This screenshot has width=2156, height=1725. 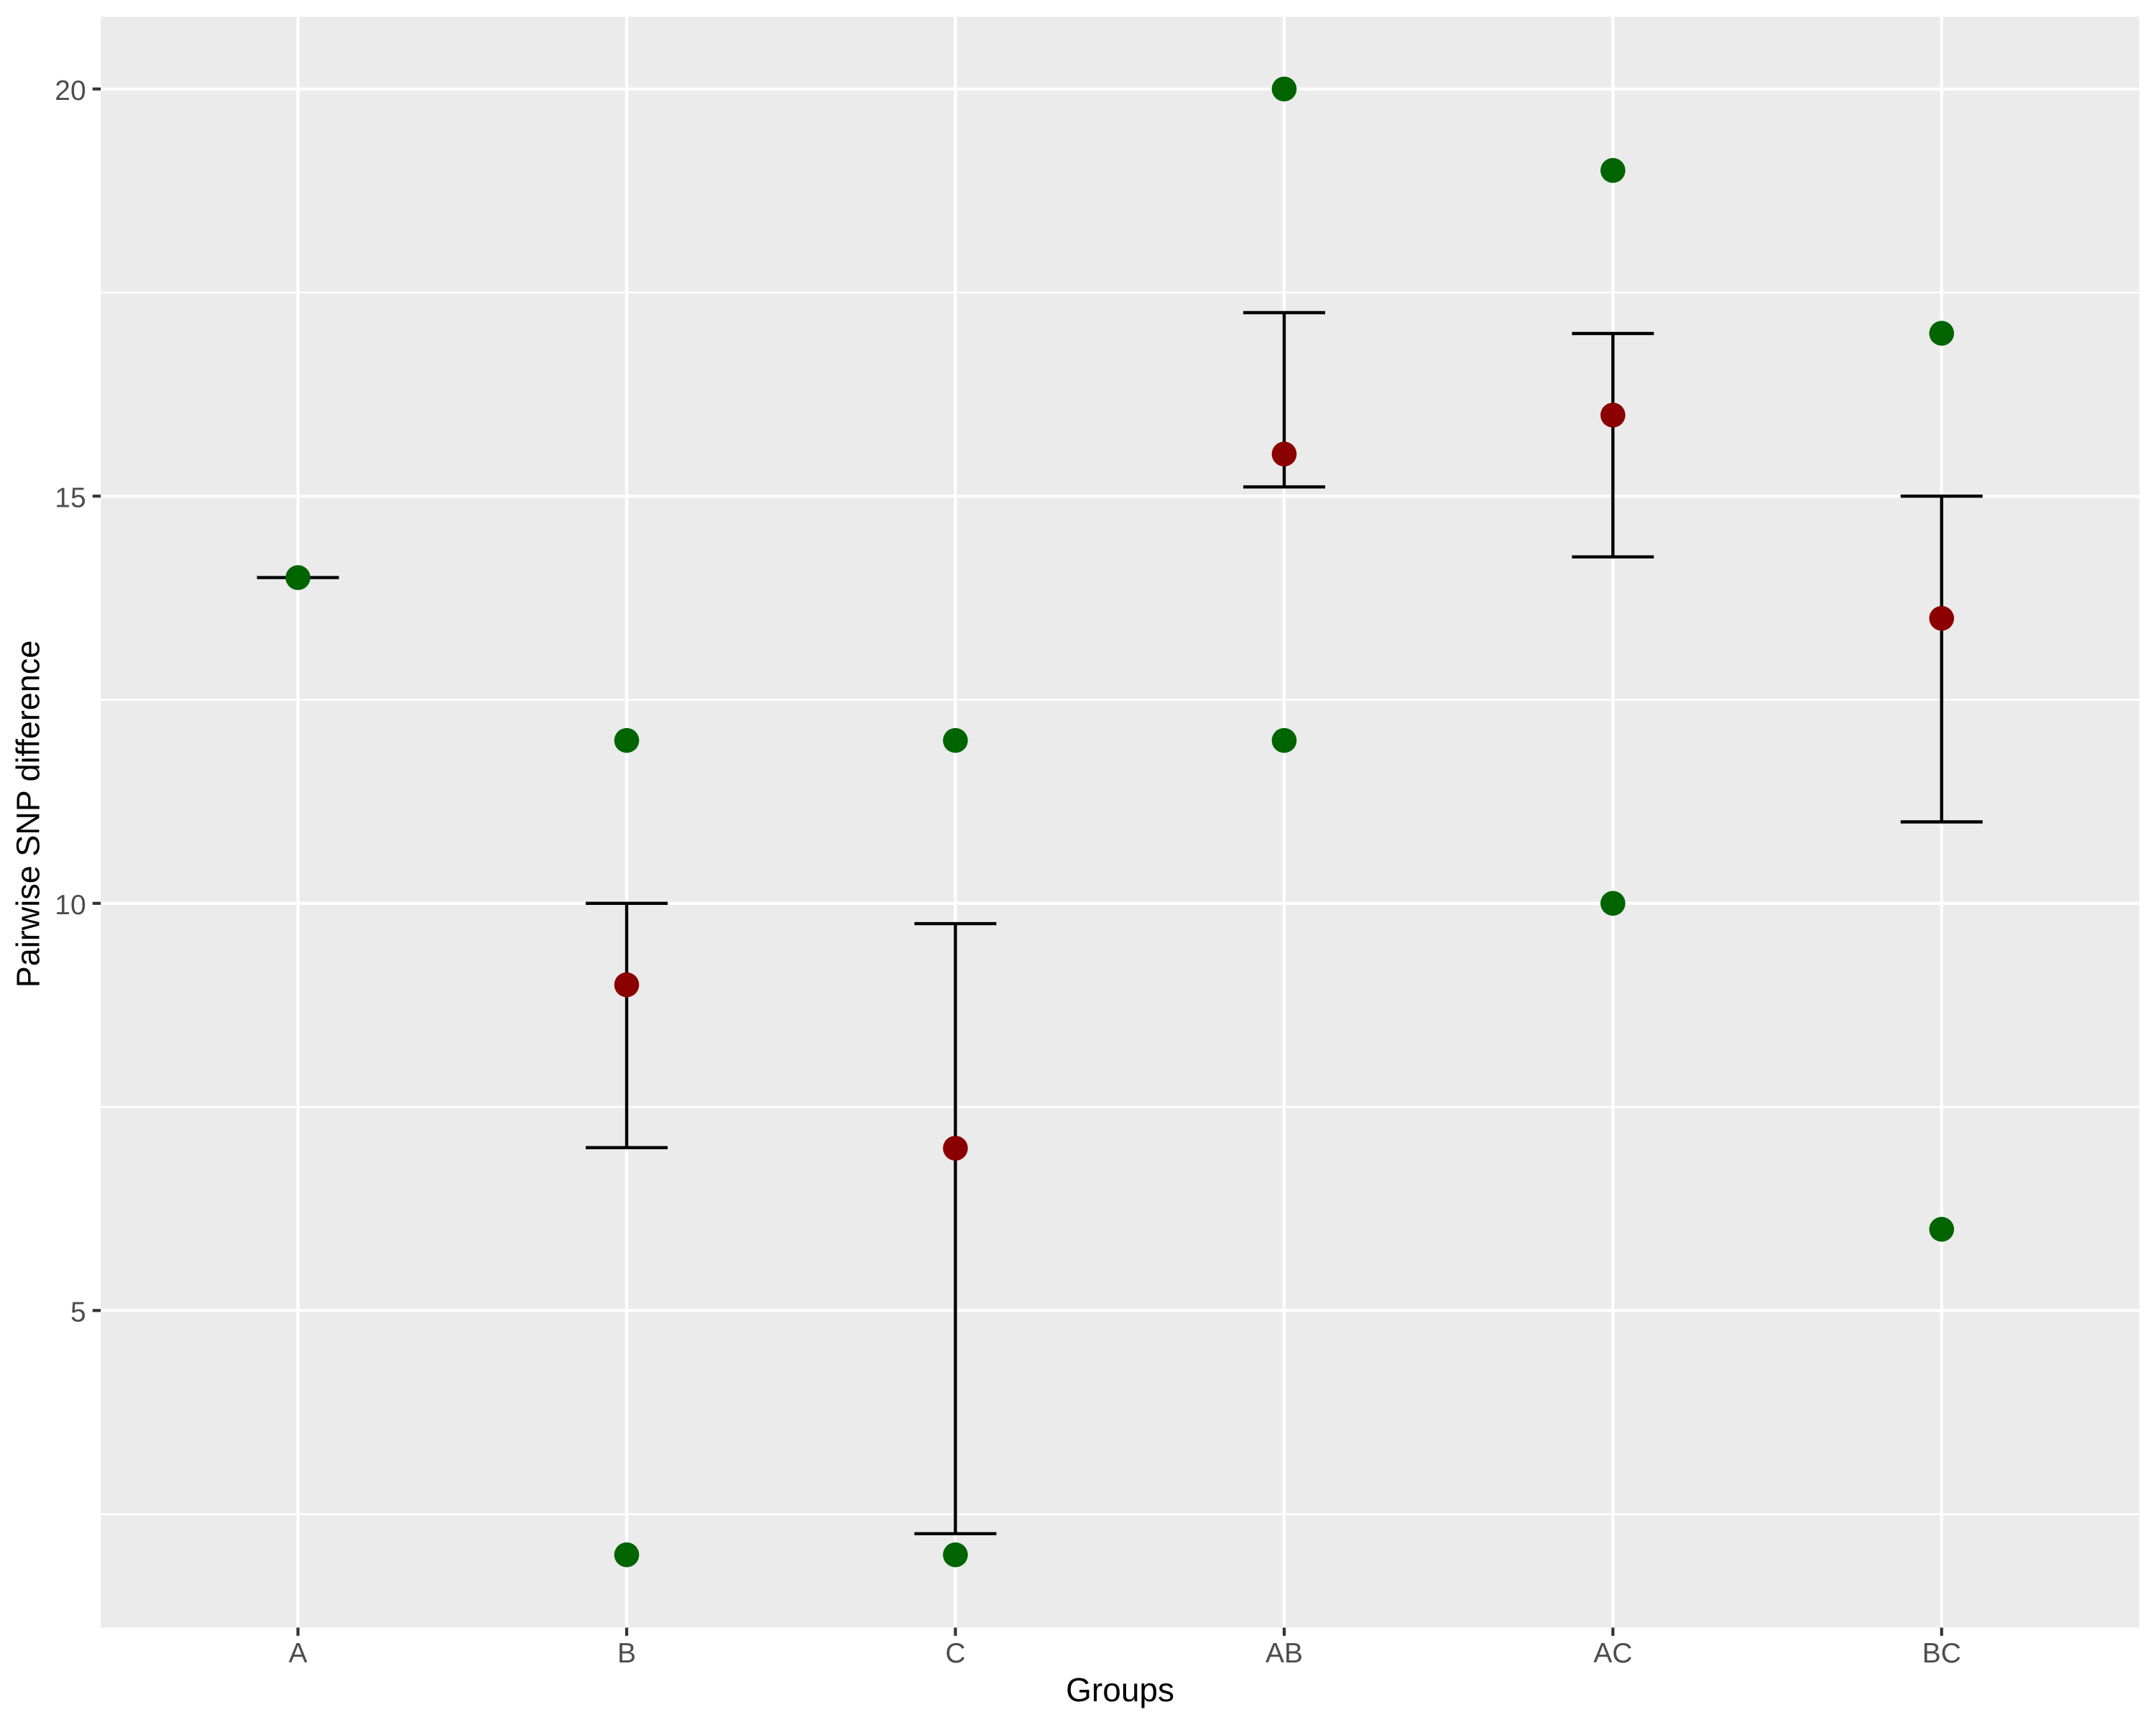 I want to click on svg-text: BC, so click(x=1941, y=1653).